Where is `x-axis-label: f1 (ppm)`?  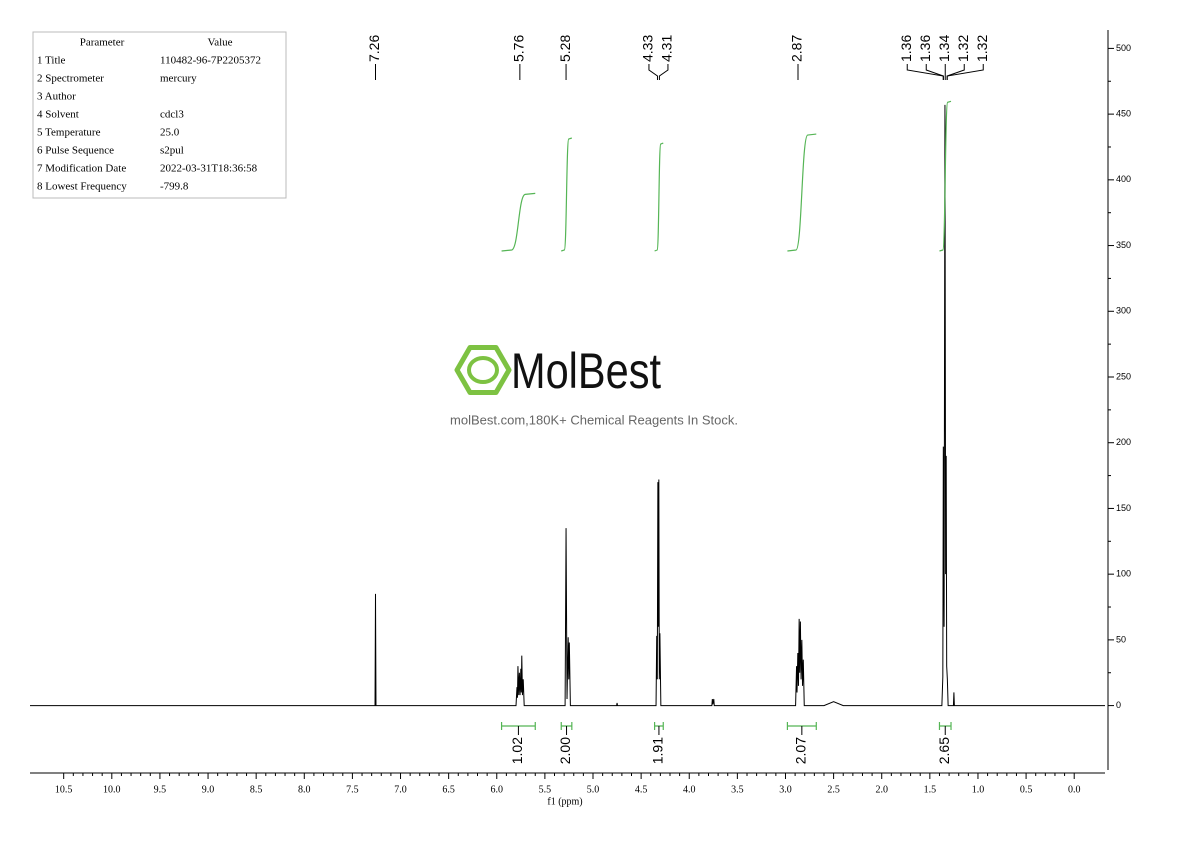
x-axis-label: f1 (ppm) is located at coordinates (564, 801).